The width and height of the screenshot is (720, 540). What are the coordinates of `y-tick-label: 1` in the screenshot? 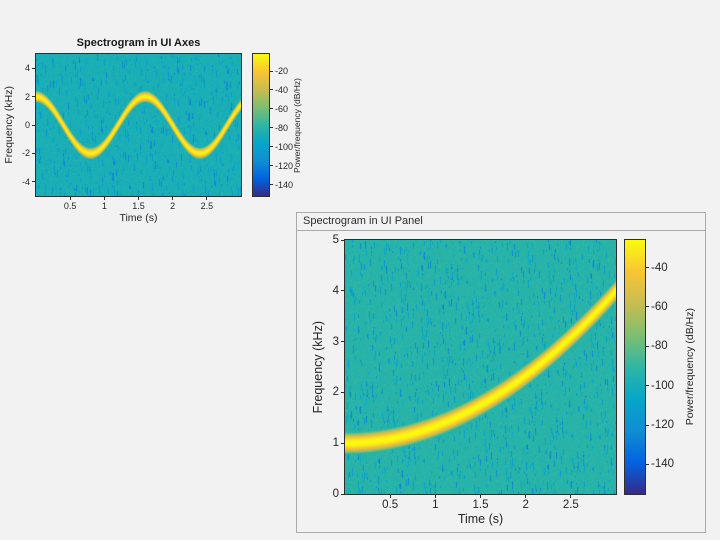 It's located at (335, 443).